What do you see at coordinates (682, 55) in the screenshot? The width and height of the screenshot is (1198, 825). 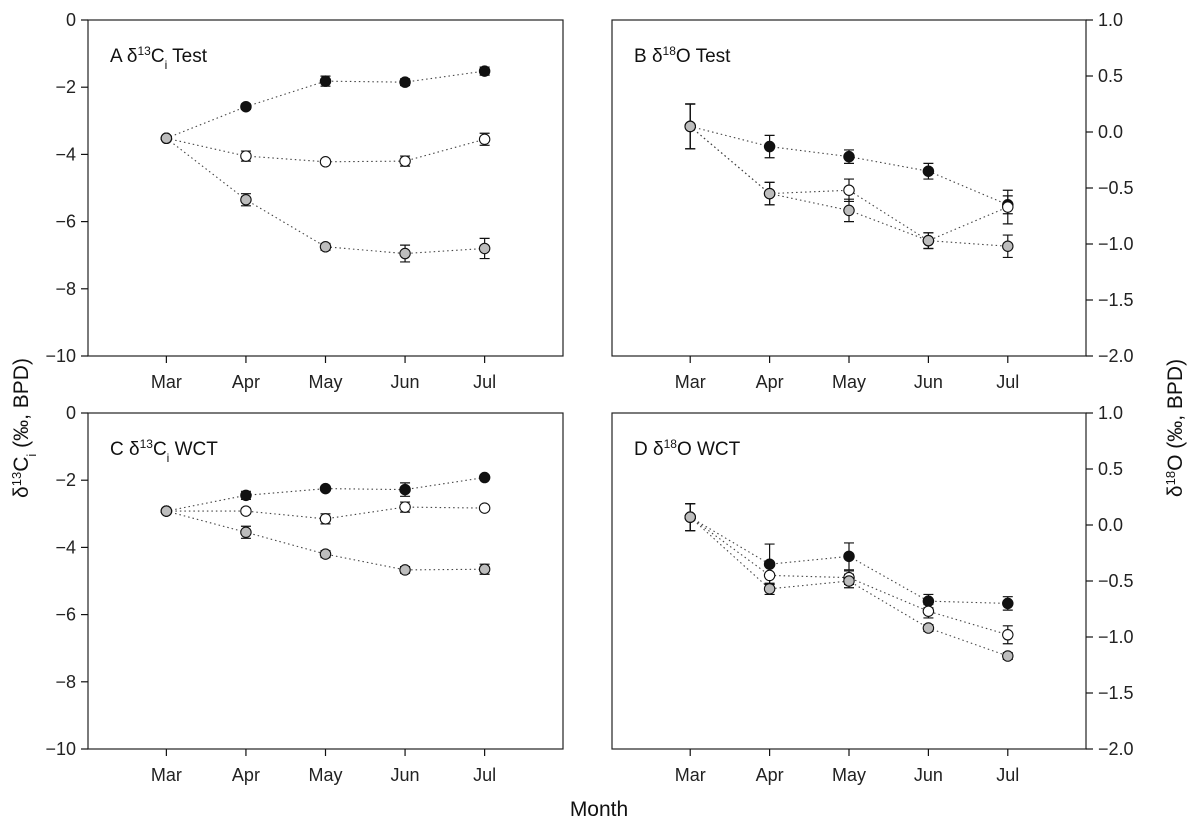 I see `panel-title: B δ18O Test` at bounding box center [682, 55].